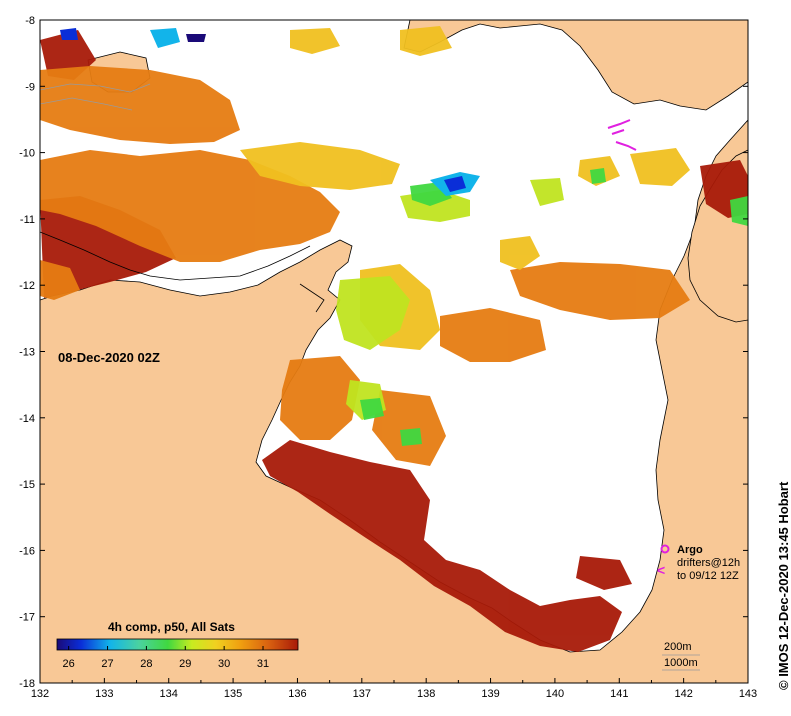  What do you see at coordinates (708, 563) in the screenshot?
I see `drifter-label-line1: drifters@12h` at bounding box center [708, 563].